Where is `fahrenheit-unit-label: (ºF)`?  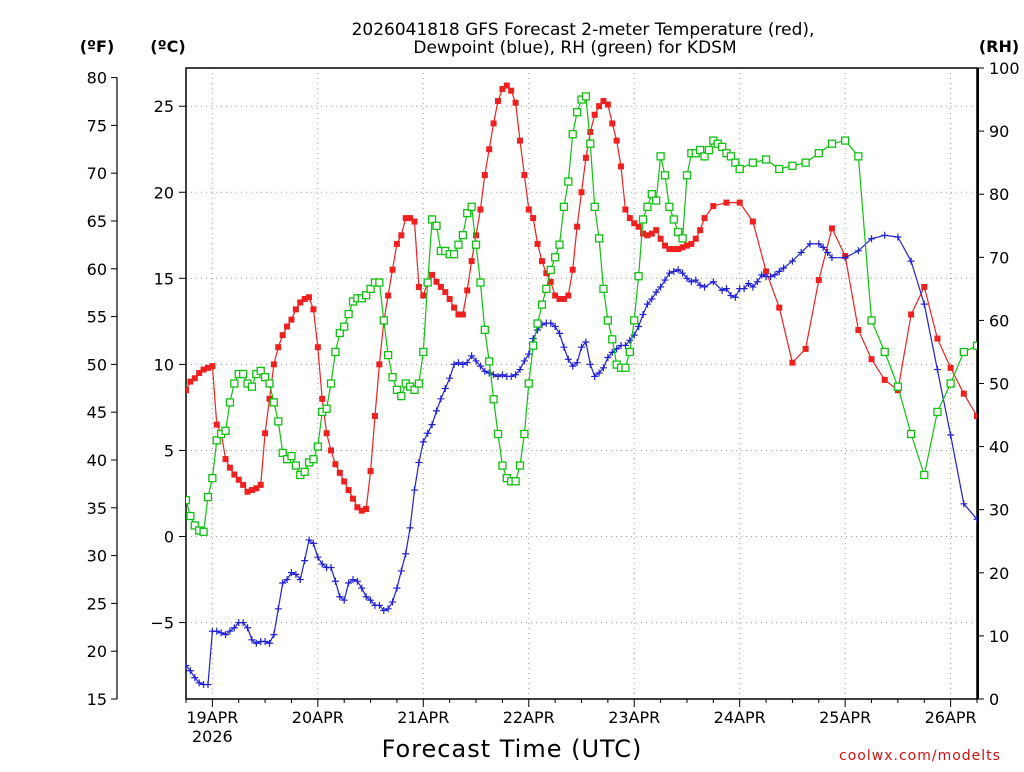
fahrenheit-unit-label: (ºF) is located at coordinates (97, 46).